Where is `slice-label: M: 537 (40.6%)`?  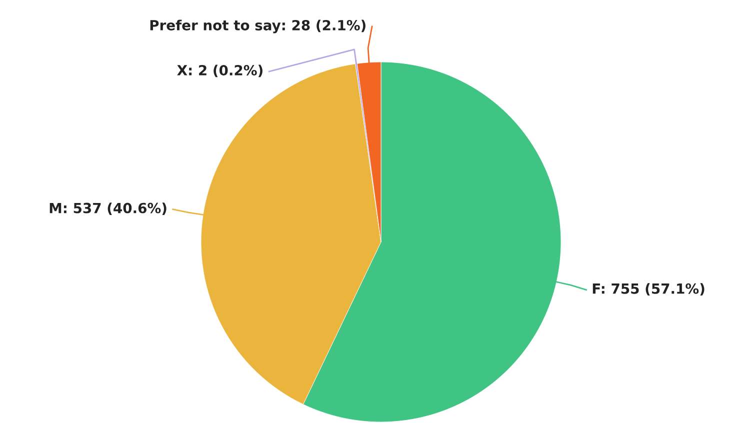 slice-label: M: 537 (40.6%) is located at coordinates (108, 208).